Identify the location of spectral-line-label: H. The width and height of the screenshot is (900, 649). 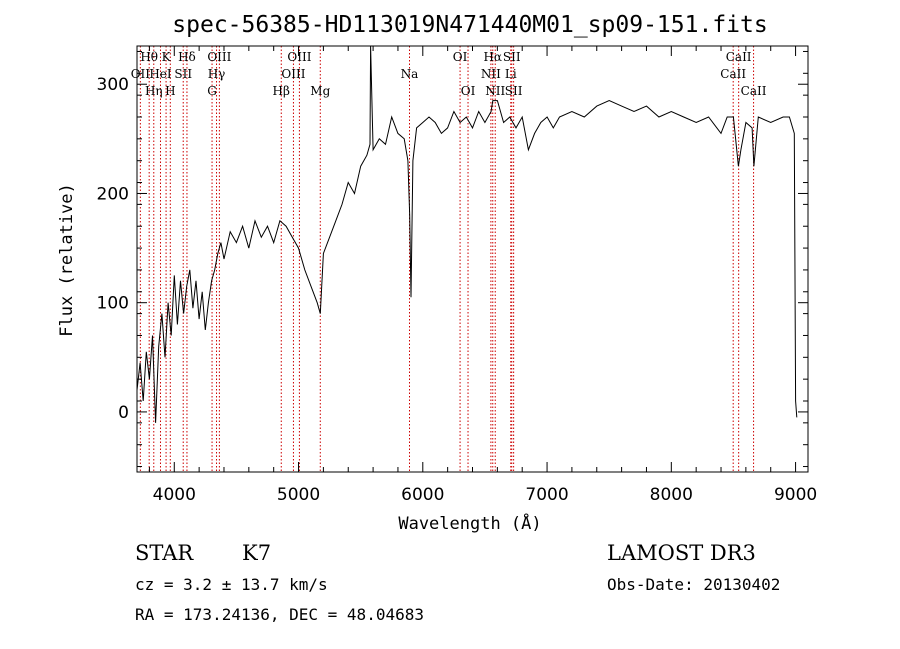
(170, 91).